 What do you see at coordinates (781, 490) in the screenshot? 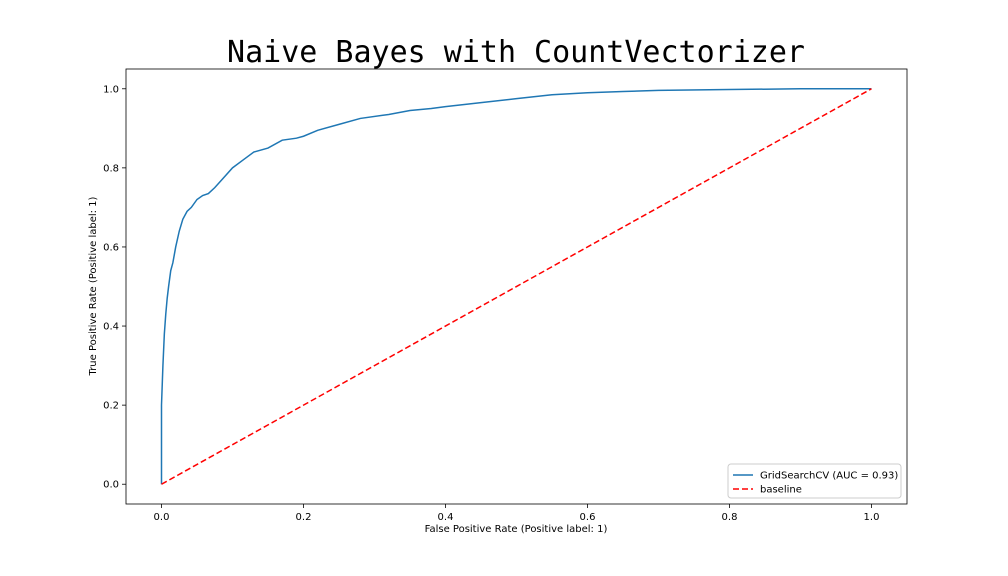
I see `legend-label: baseline` at bounding box center [781, 490].